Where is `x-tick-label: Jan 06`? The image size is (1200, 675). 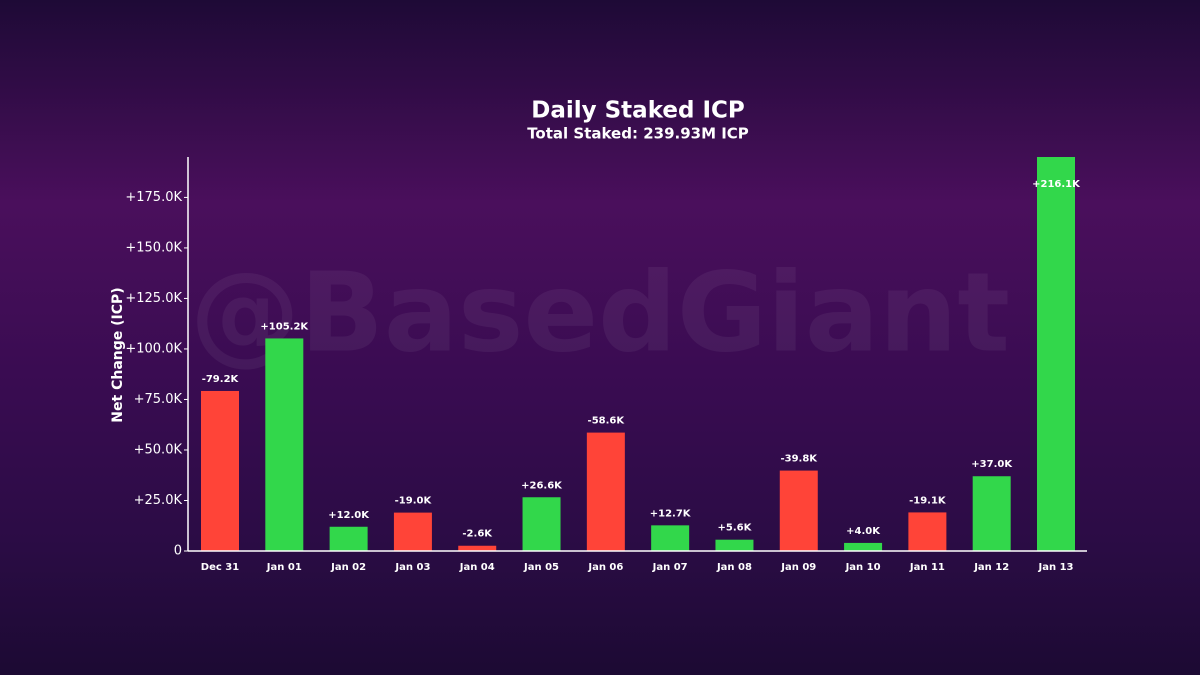
x-tick-label: Jan 06 is located at coordinates (605, 567).